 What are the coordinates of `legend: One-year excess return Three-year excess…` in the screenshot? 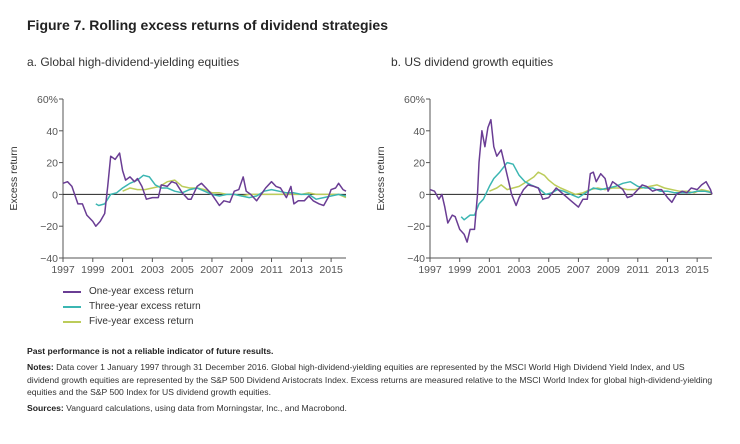 It's located at (132, 306).